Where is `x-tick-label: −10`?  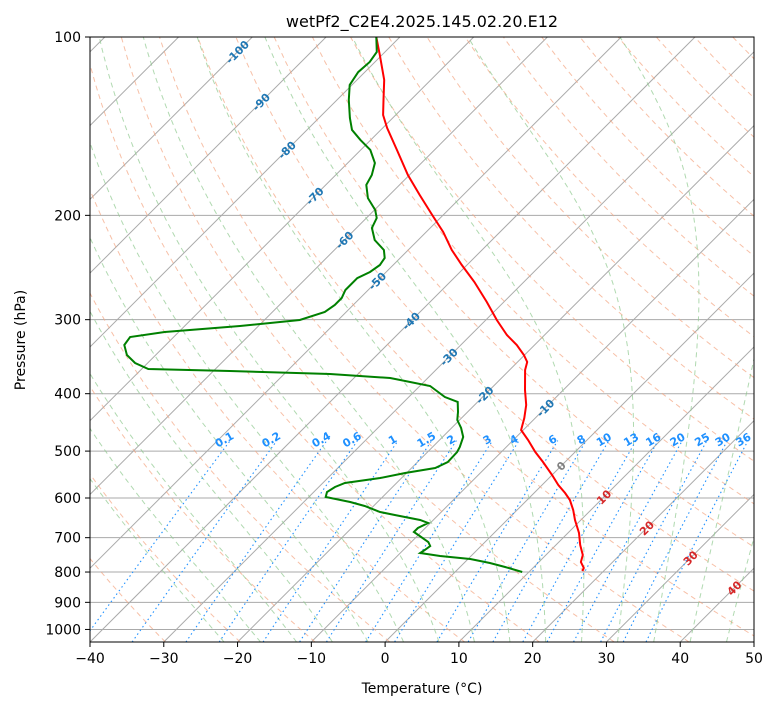 x-tick-label: −10 is located at coordinates (312, 659).